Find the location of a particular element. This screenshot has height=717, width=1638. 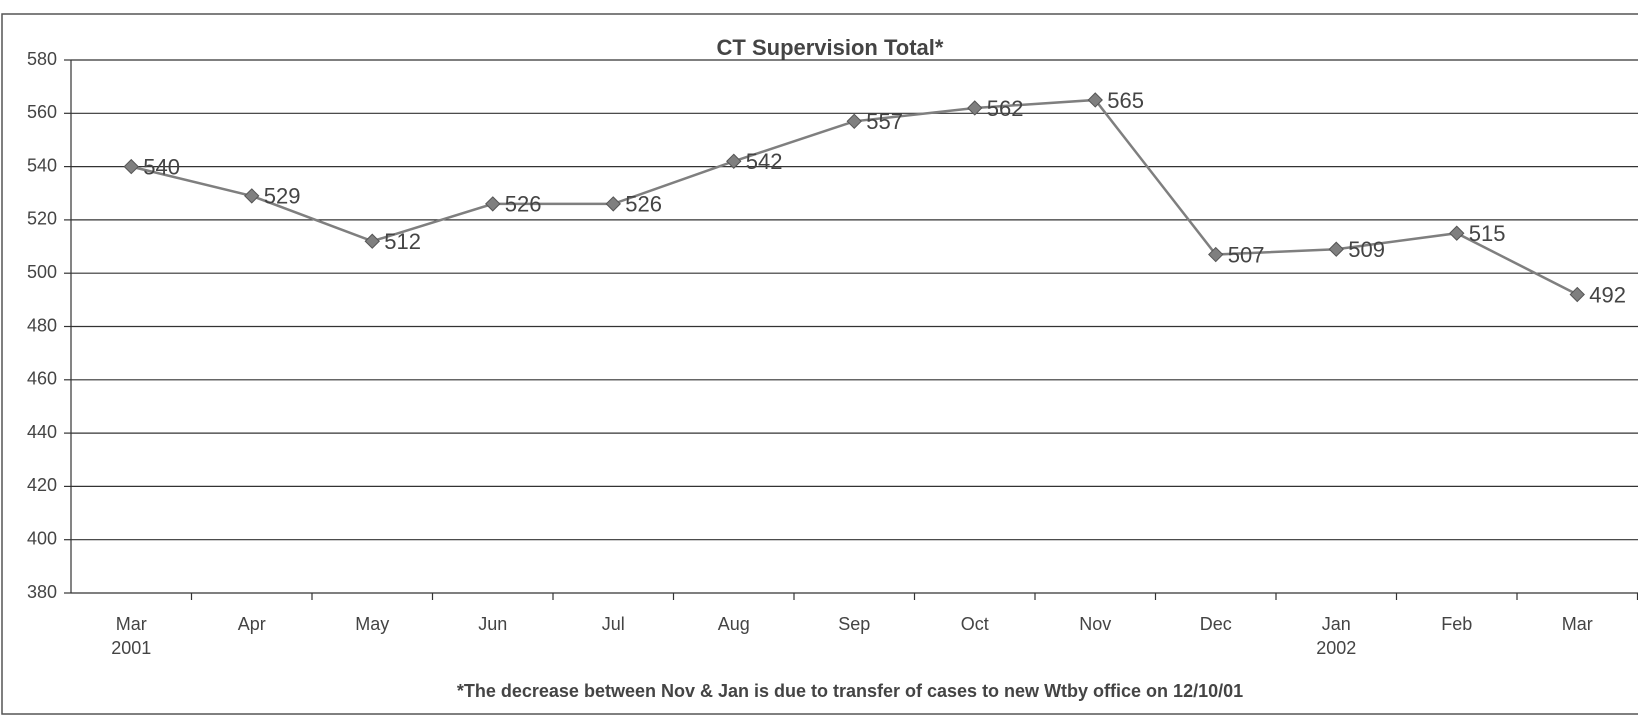

x-tick-label: Jan 2002 is located at coordinates (1336, 636).